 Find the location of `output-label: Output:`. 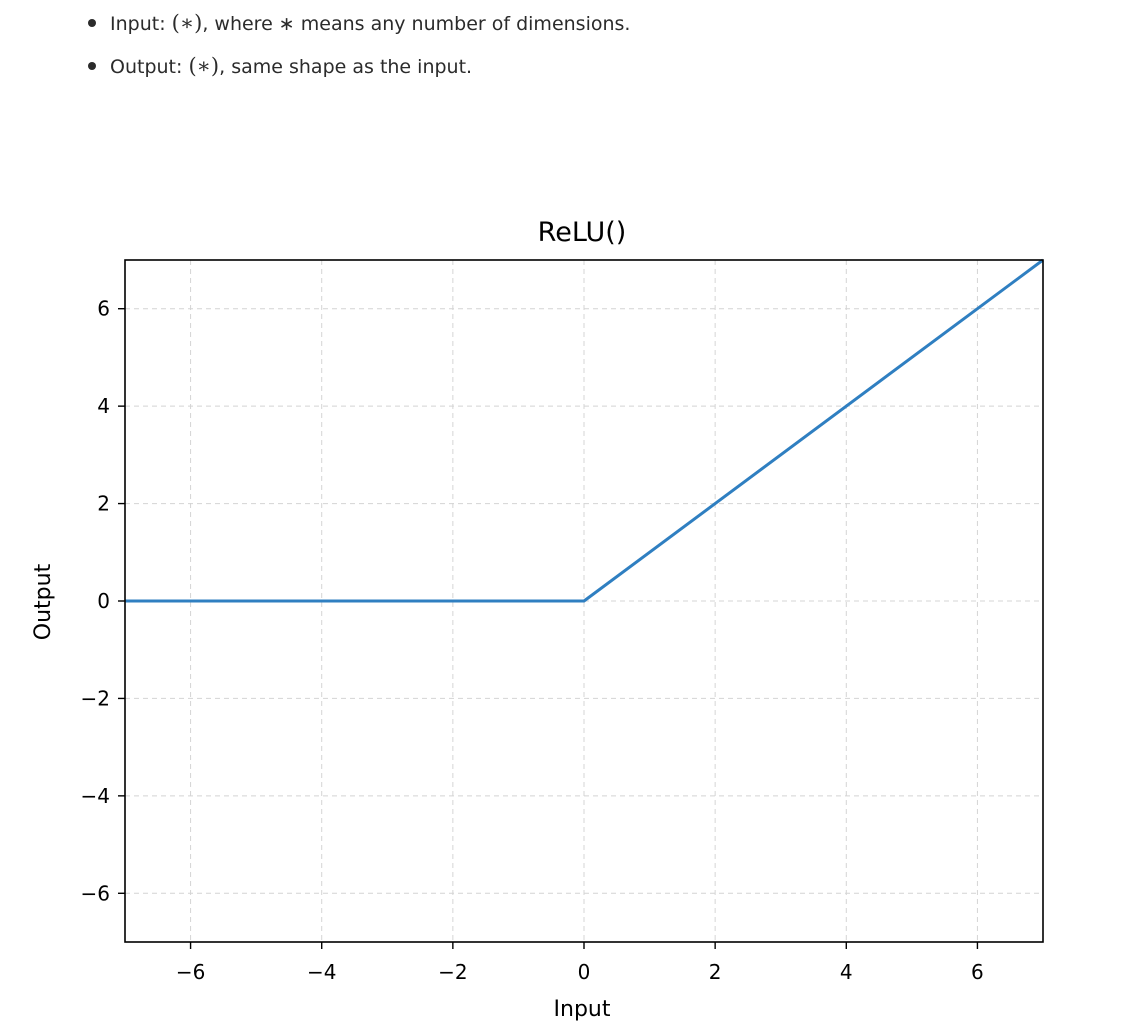

output-label: Output: is located at coordinates (146, 67).